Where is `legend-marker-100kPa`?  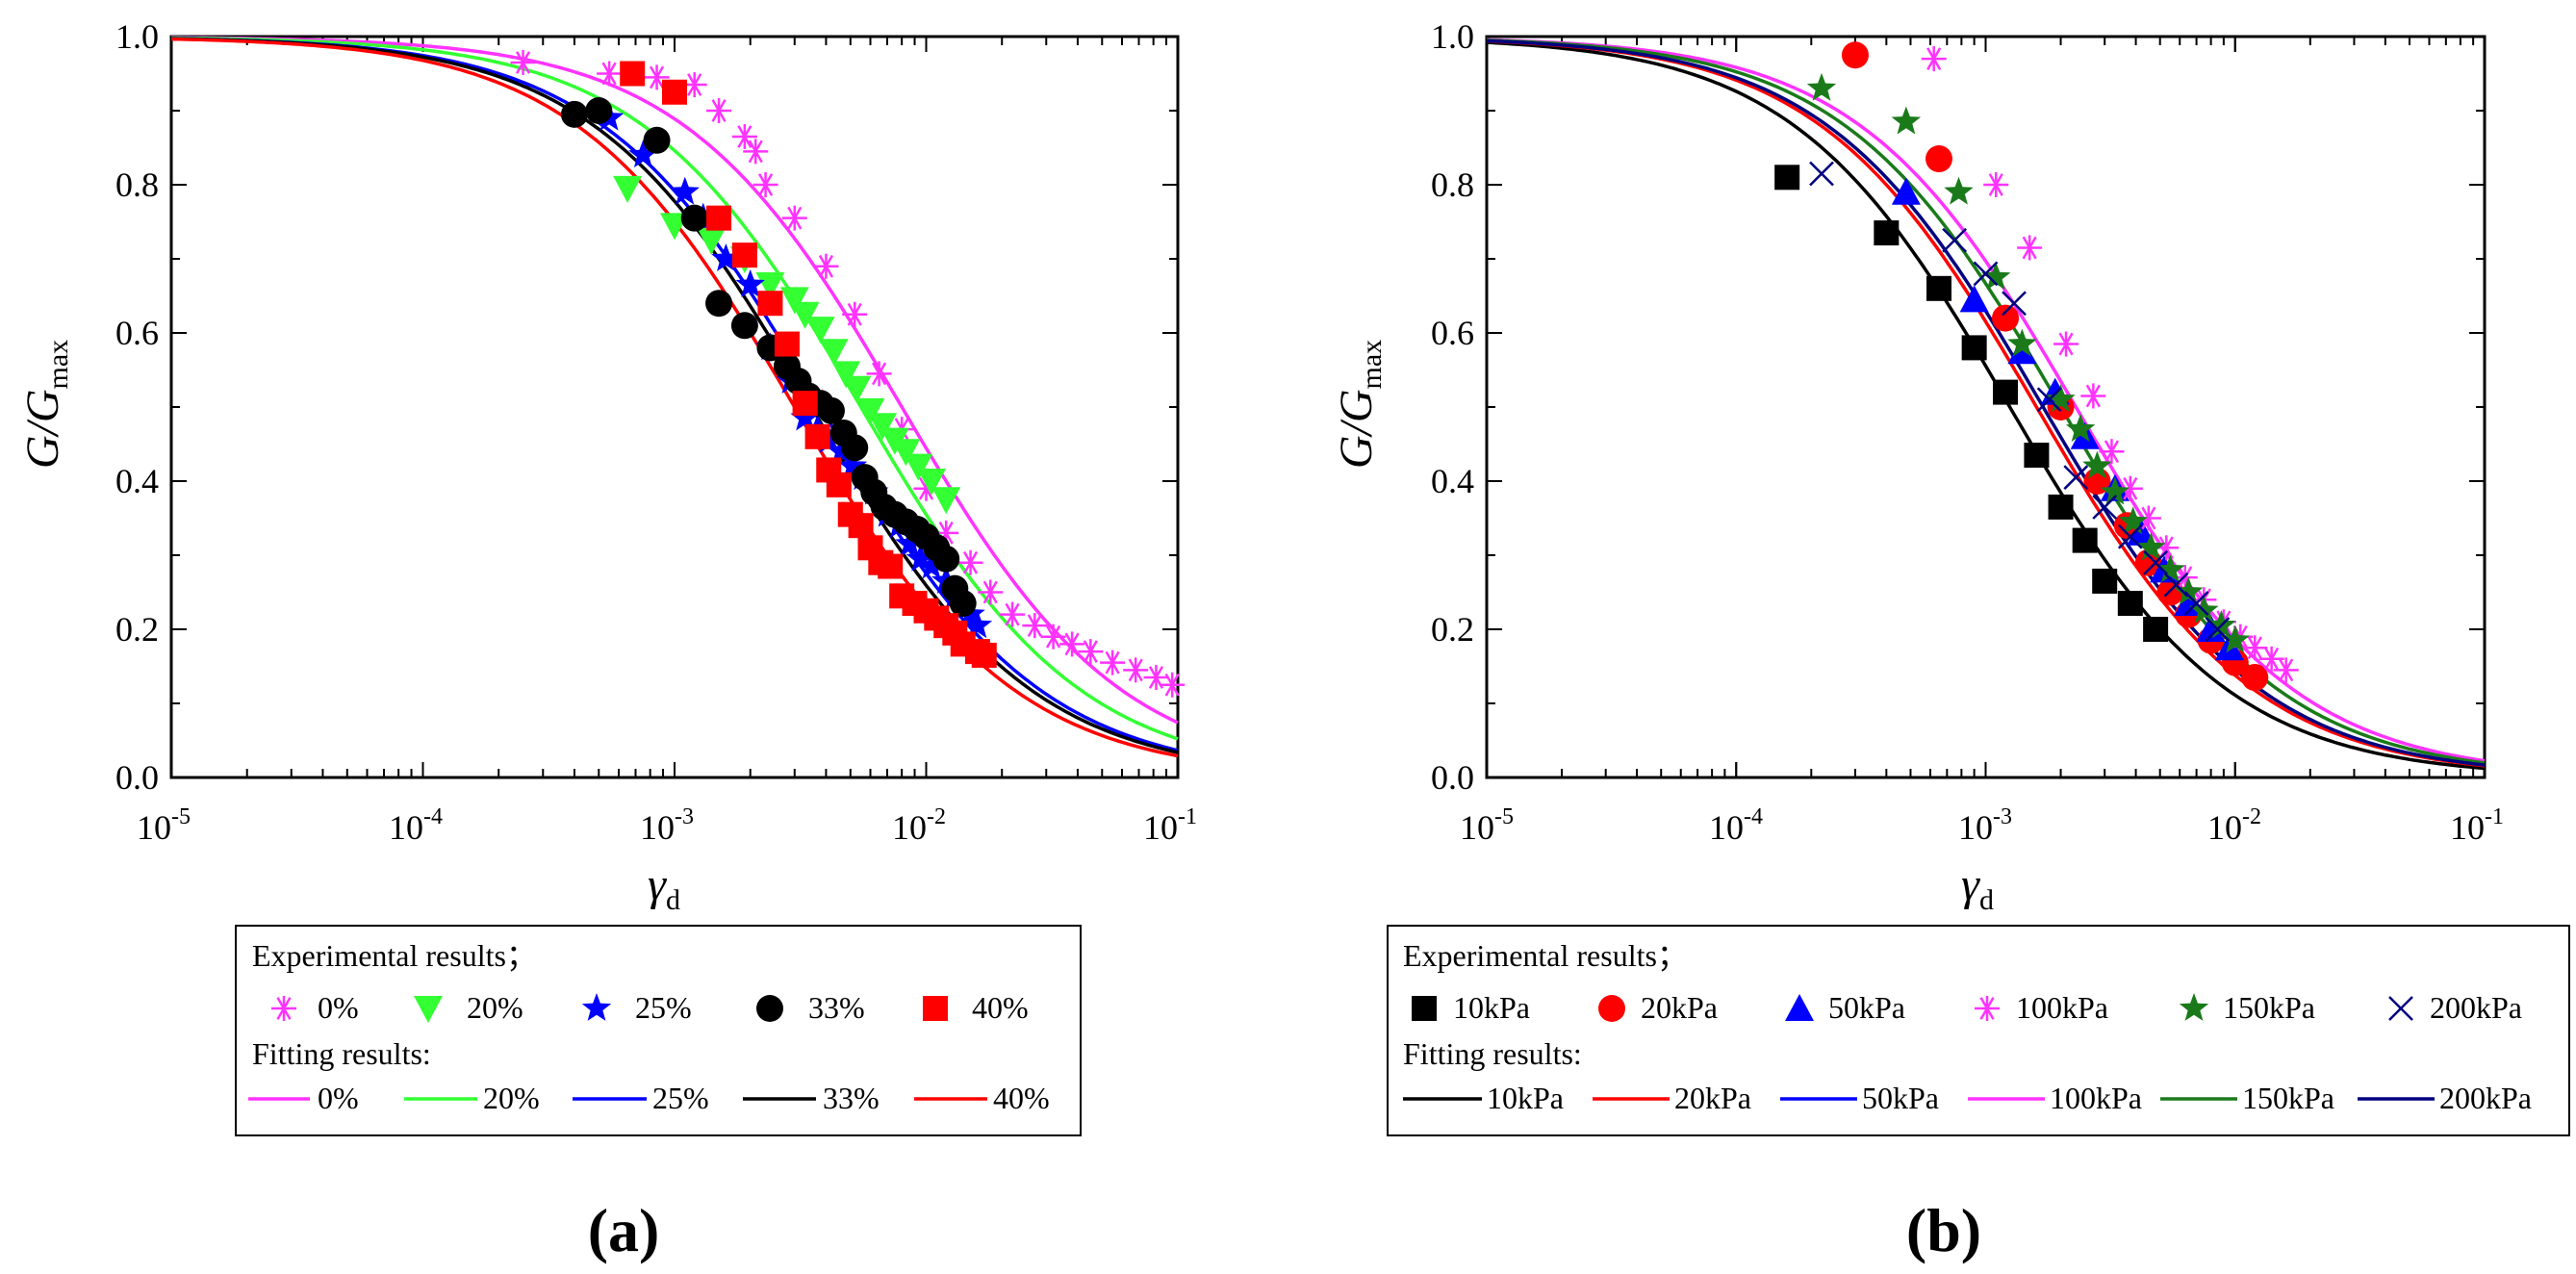 legend-marker-100kPa is located at coordinates (1987, 1008).